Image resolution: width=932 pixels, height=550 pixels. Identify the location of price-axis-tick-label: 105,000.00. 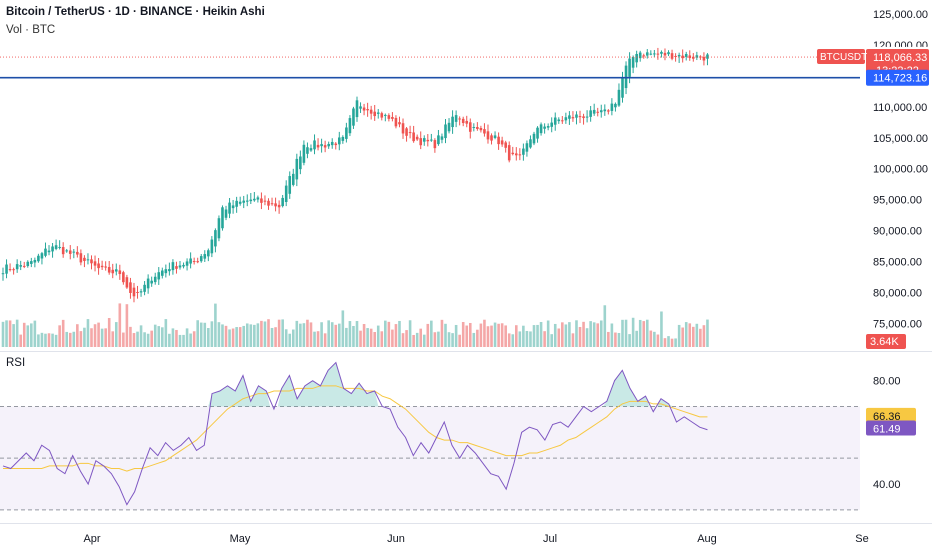
(900, 139).